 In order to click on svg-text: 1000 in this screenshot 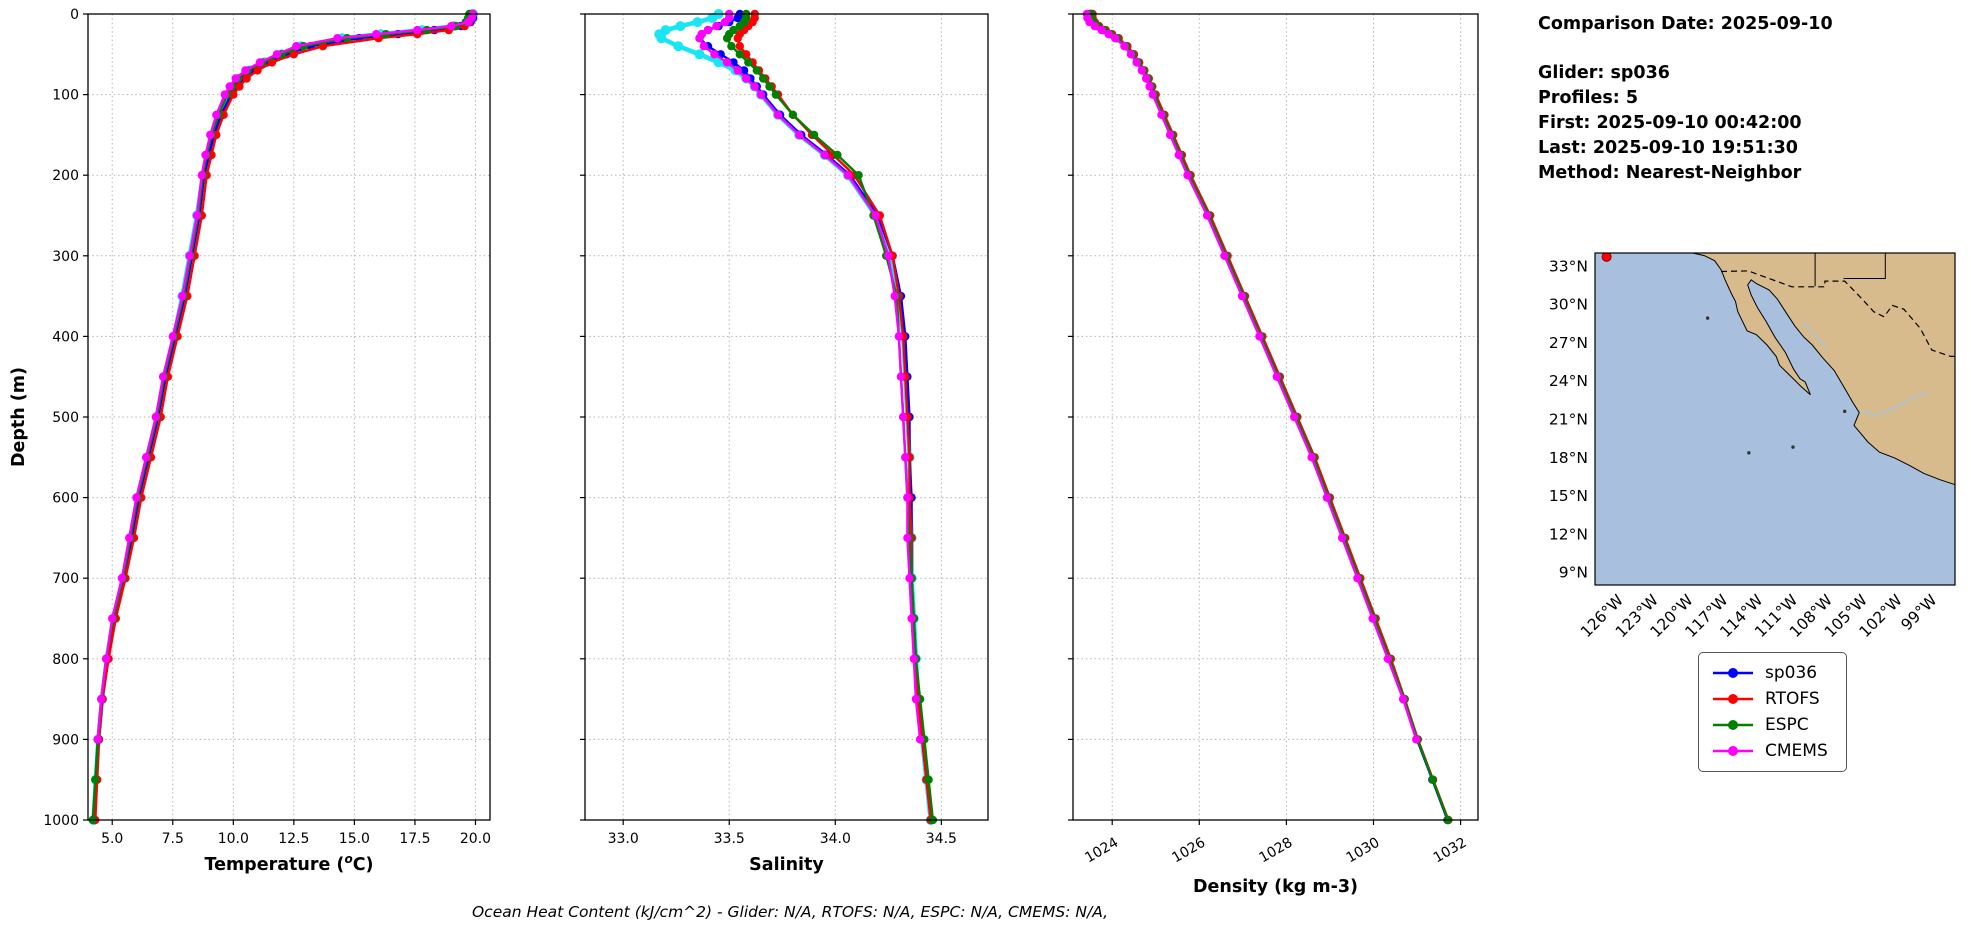, I will do `click(61, 821)`.